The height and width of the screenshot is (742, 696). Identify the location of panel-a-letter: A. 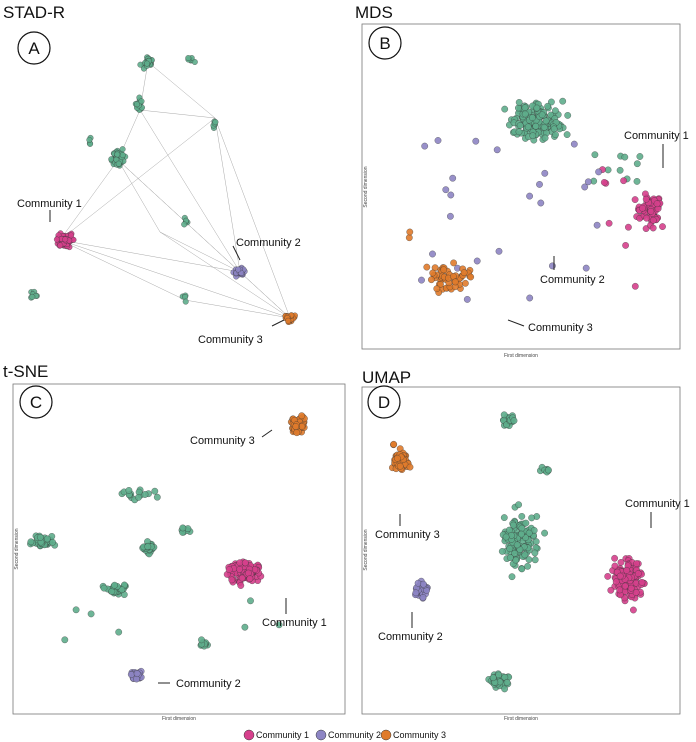
(34, 48).